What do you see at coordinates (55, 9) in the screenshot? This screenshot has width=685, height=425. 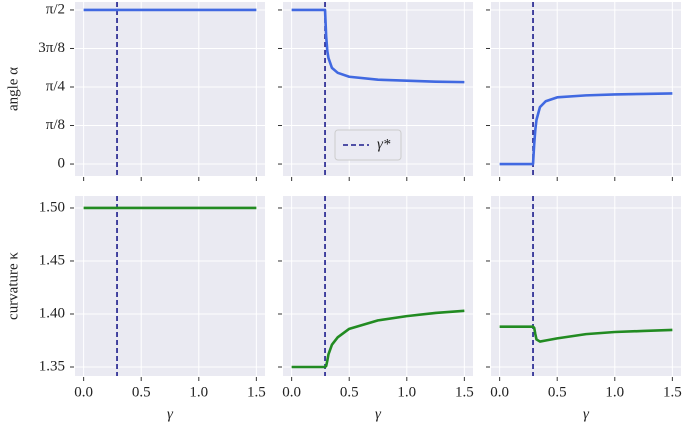 I see `y-tick-label: π/2` at bounding box center [55, 9].